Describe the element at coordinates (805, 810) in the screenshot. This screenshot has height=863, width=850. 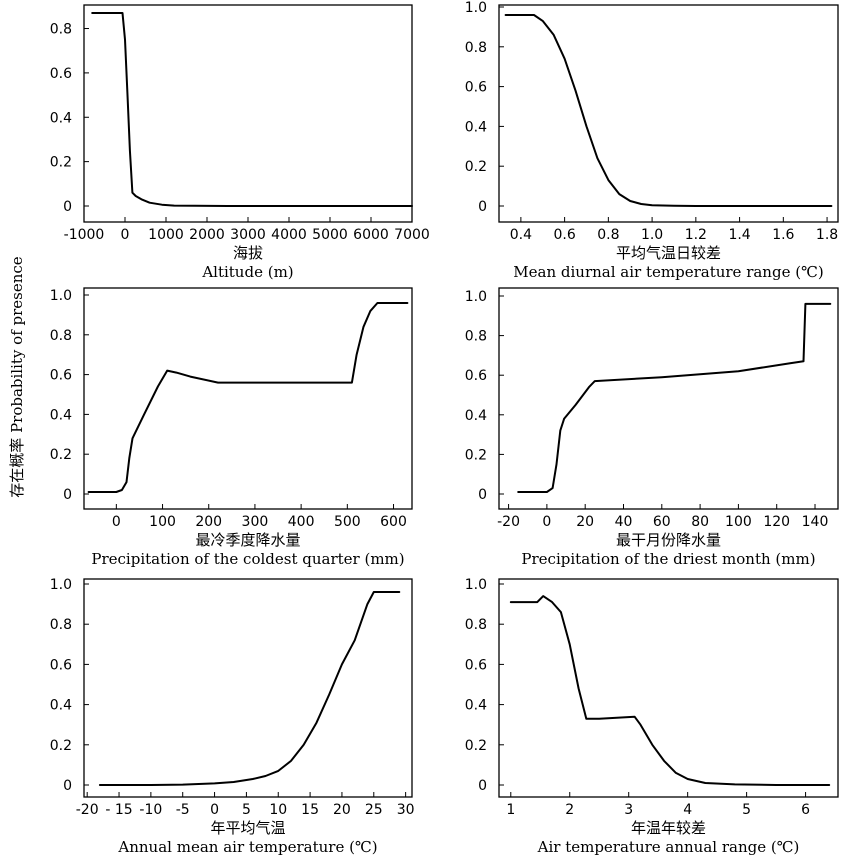
I see `x-tick-label: 6` at that location.